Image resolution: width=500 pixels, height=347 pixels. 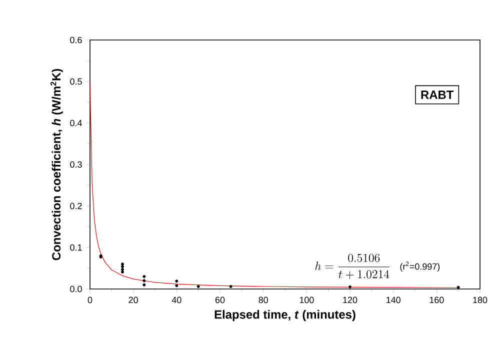 I want to click on x-tick-label: 40, so click(x=177, y=300).